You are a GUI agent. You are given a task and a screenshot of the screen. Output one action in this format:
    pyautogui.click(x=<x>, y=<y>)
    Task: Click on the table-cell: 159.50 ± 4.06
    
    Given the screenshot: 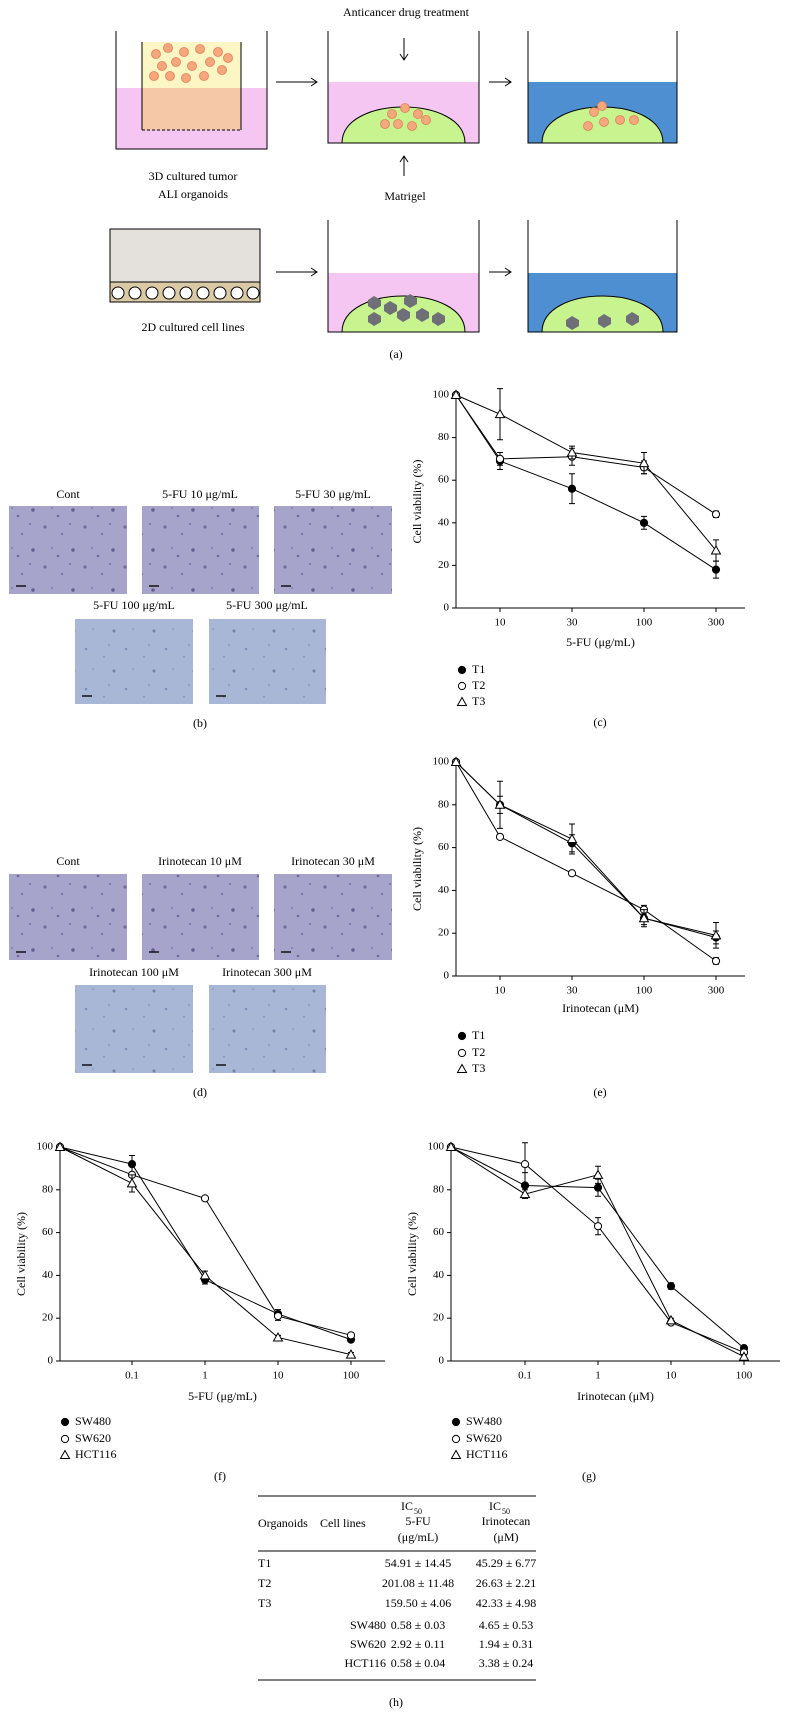 What is the action you would take?
    pyautogui.click(x=418, y=1603)
    